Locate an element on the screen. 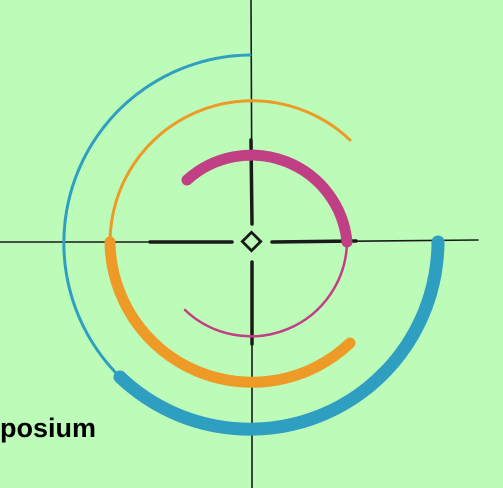 The image size is (503, 488). center-diamond-icon is located at coordinates (251, 241).